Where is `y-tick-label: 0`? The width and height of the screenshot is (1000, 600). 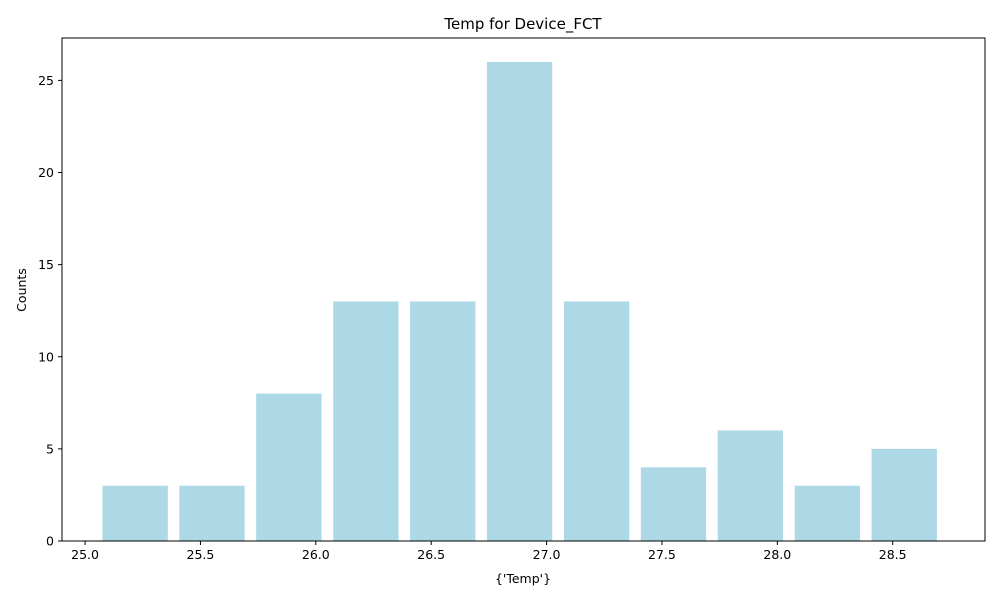
y-tick-label: 0 is located at coordinates (50, 541).